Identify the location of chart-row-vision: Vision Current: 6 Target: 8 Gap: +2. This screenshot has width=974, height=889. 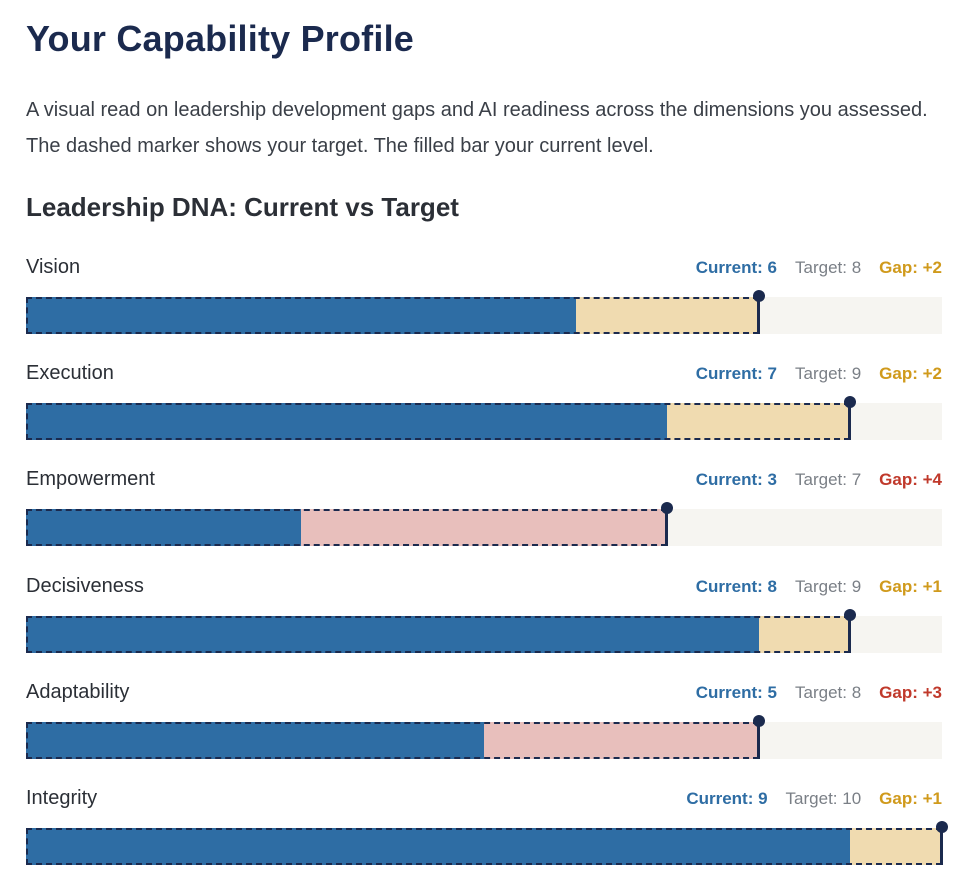
(484, 305).